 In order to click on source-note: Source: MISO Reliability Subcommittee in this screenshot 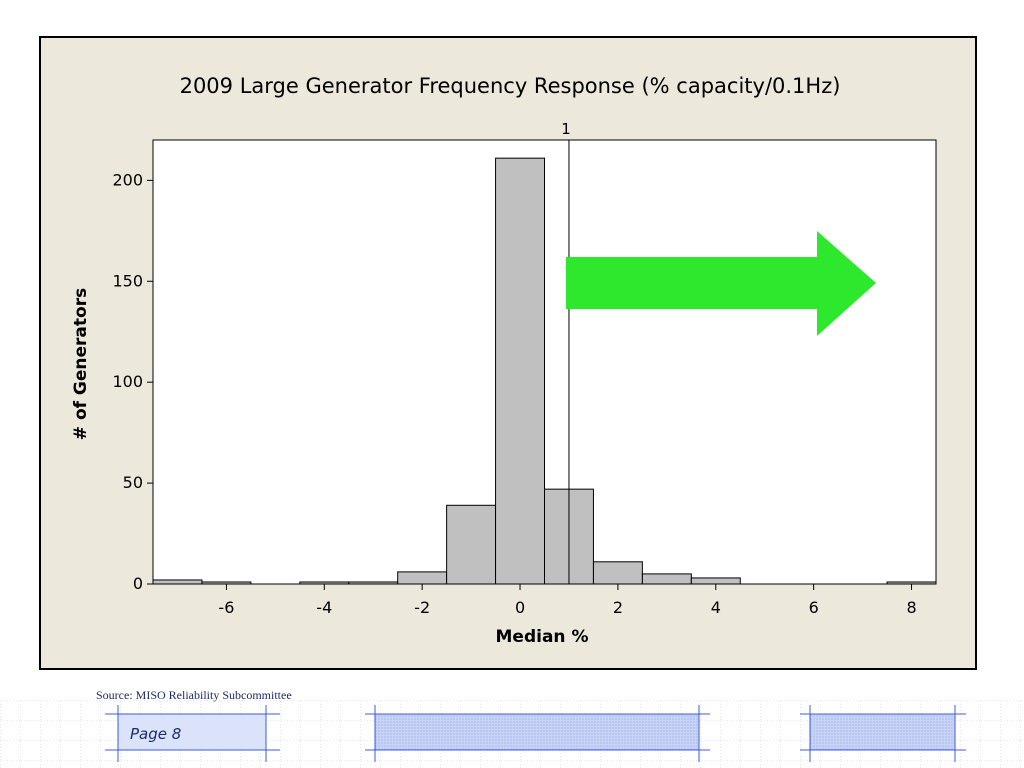, I will do `click(194, 695)`.